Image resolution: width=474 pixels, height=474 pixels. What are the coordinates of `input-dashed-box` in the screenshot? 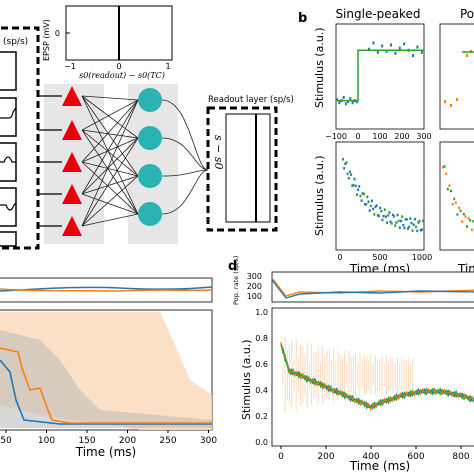 It's located at (20, 138).